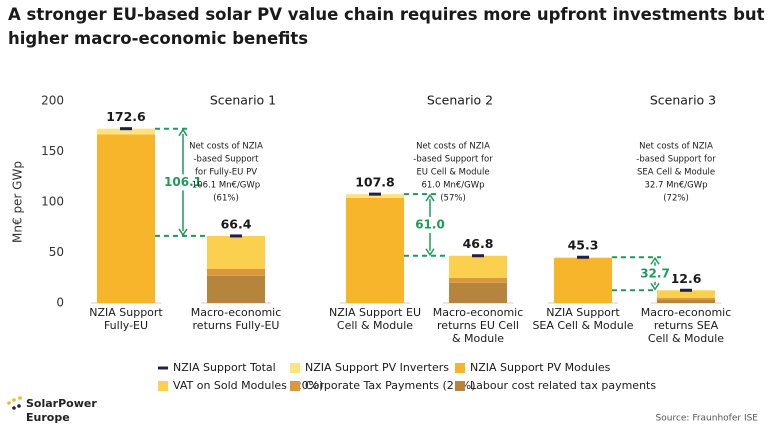  Describe the element at coordinates (453, 199) in the screenshot. I see `net-cost-note: (57%)` at that location.